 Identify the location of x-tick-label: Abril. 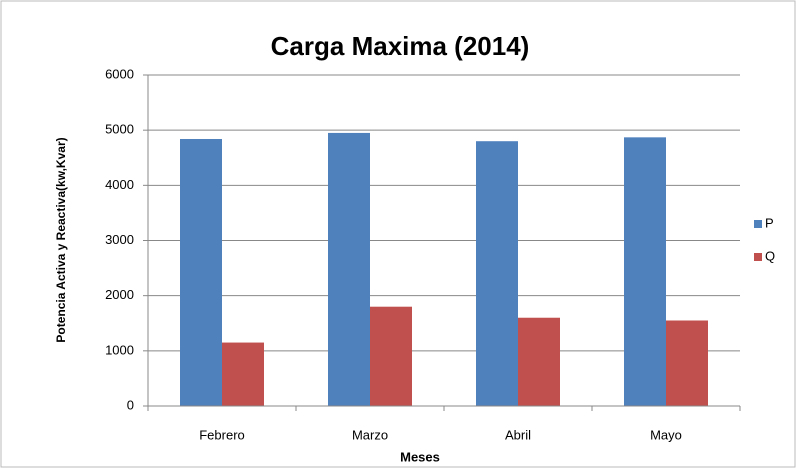
(518, 434).